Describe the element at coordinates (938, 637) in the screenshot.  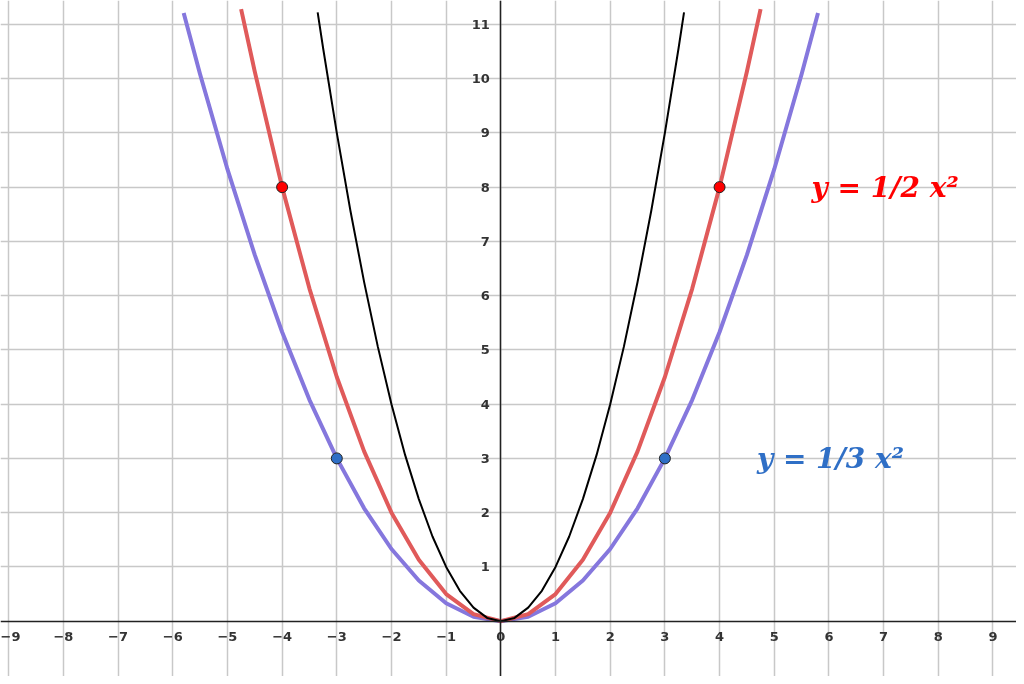
I see `x-tick-label: 8` at that location.